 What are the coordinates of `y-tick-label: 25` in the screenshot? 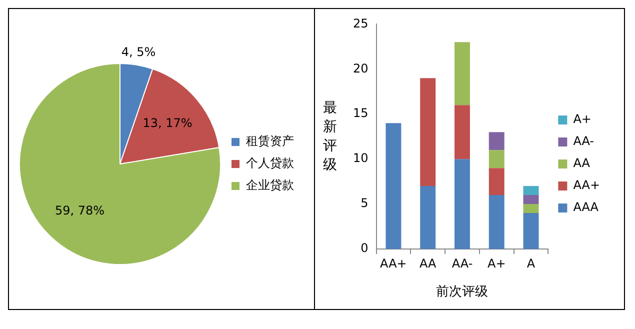 It's located at (360, 23).